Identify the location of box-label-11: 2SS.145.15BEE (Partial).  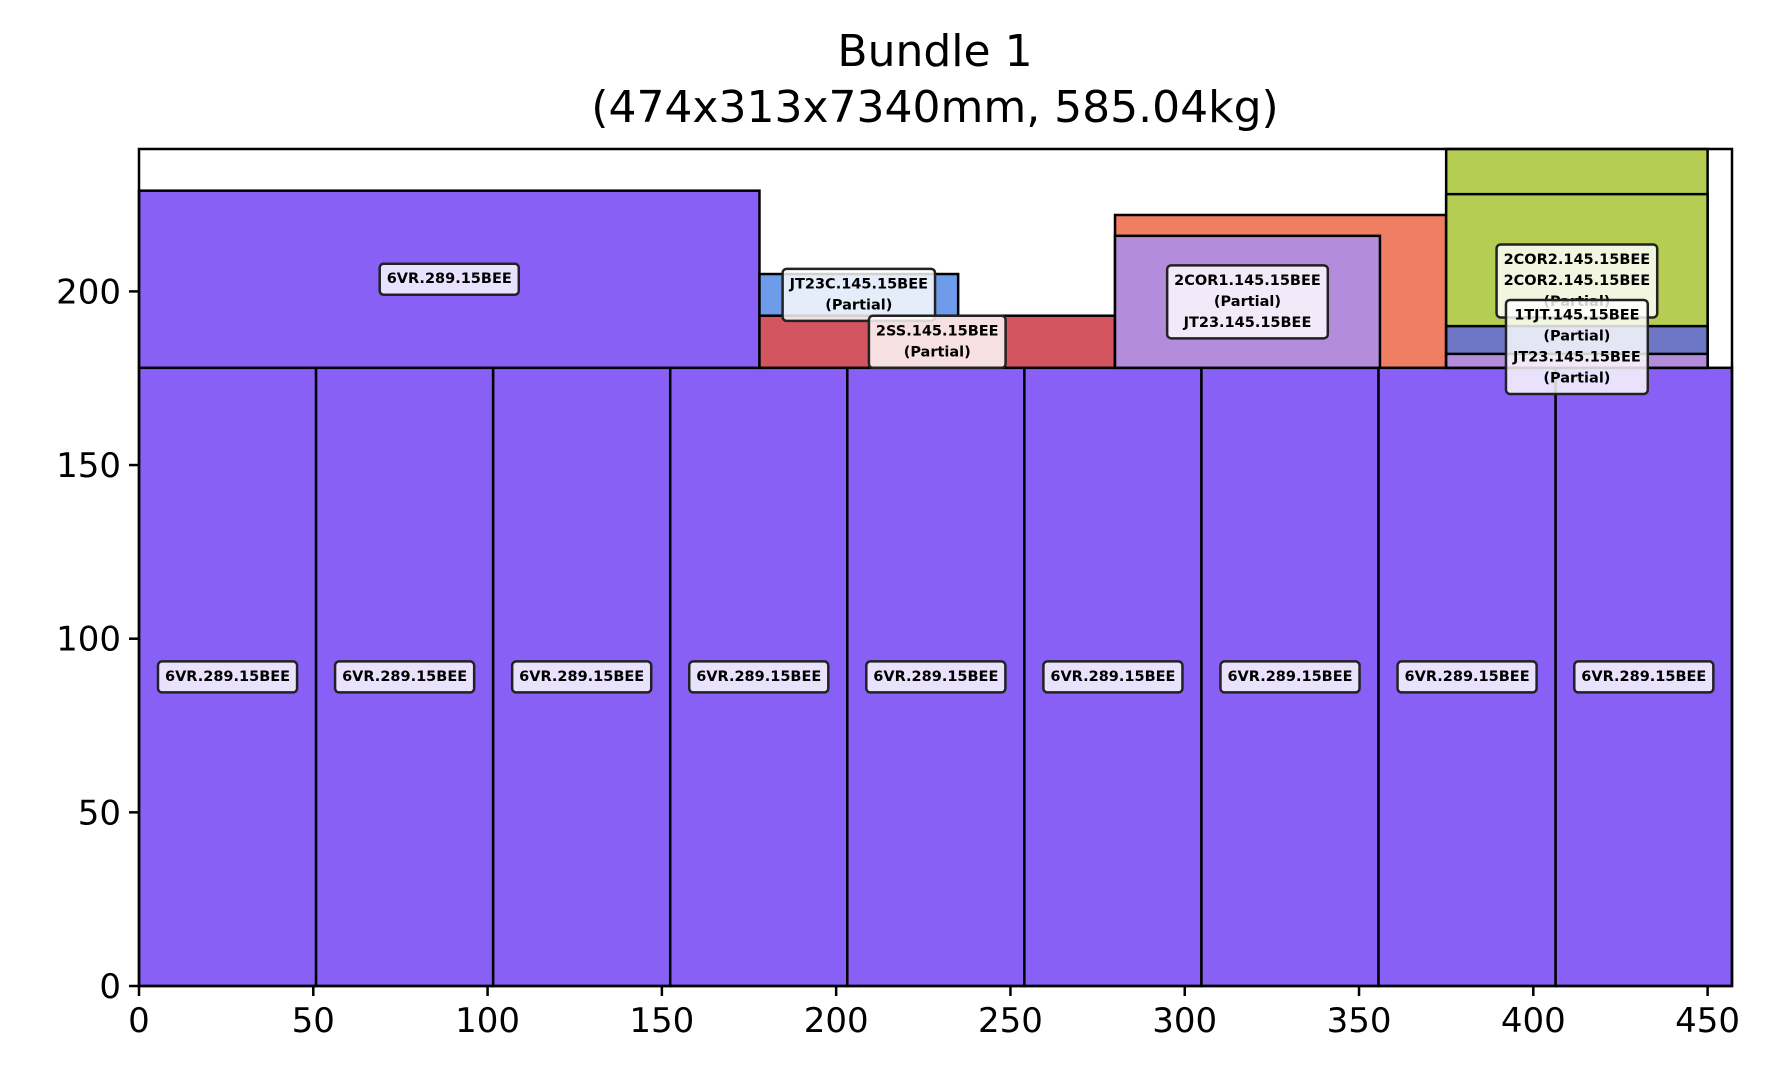
(937, 342).